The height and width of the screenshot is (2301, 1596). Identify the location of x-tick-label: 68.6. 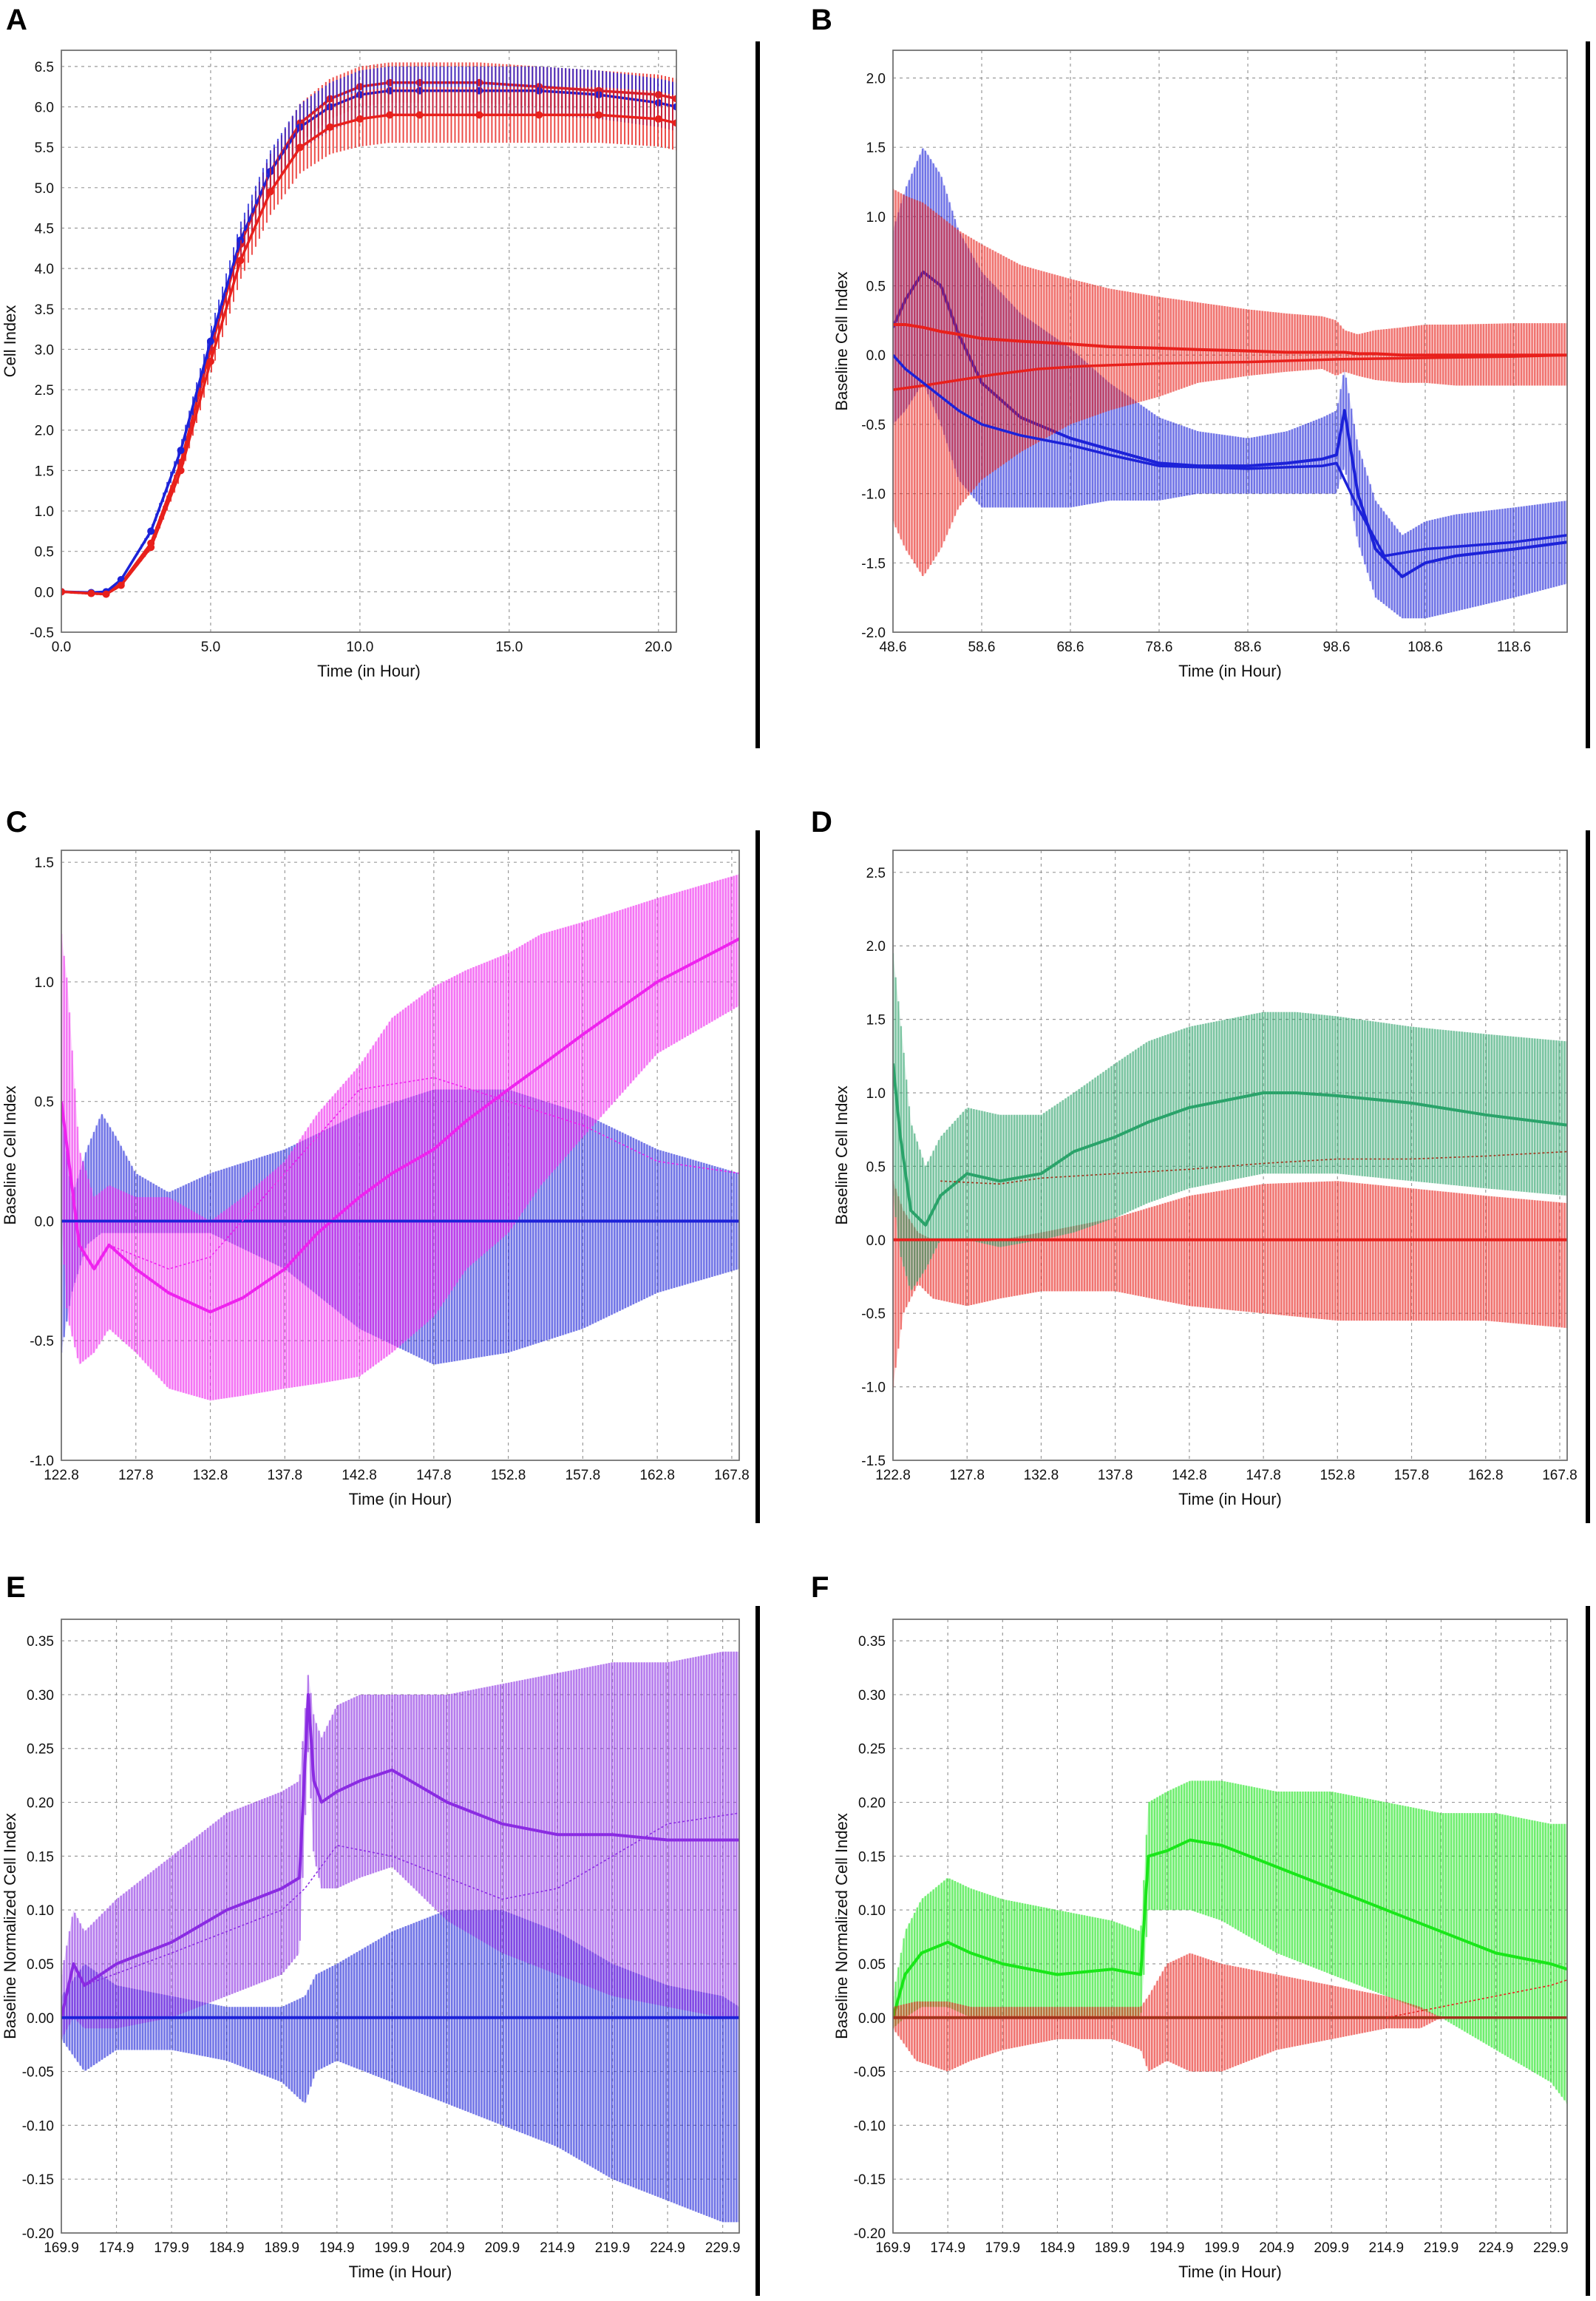
(1070, 647).